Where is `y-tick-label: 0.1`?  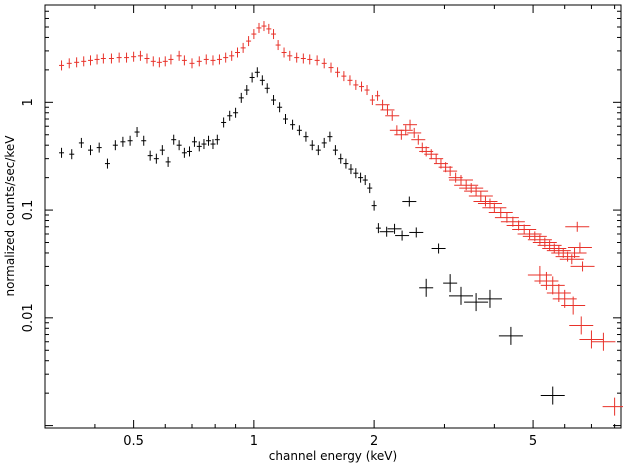
y-tick-label: 0.1 is located at coordinates (28, 210).